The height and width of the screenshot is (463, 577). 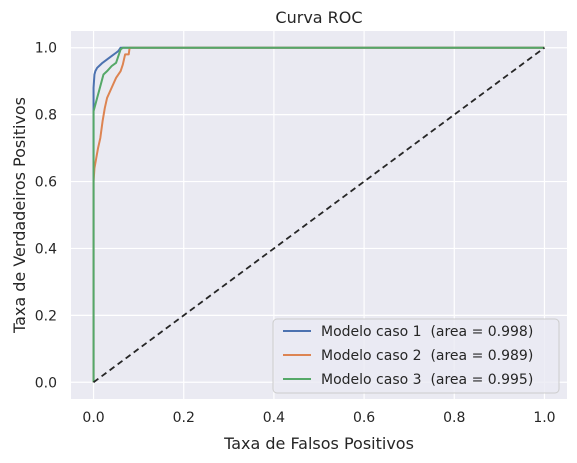 I want to click on x-axis-label: Taxa de Falsos Positivos, so click(x=318, y=443).